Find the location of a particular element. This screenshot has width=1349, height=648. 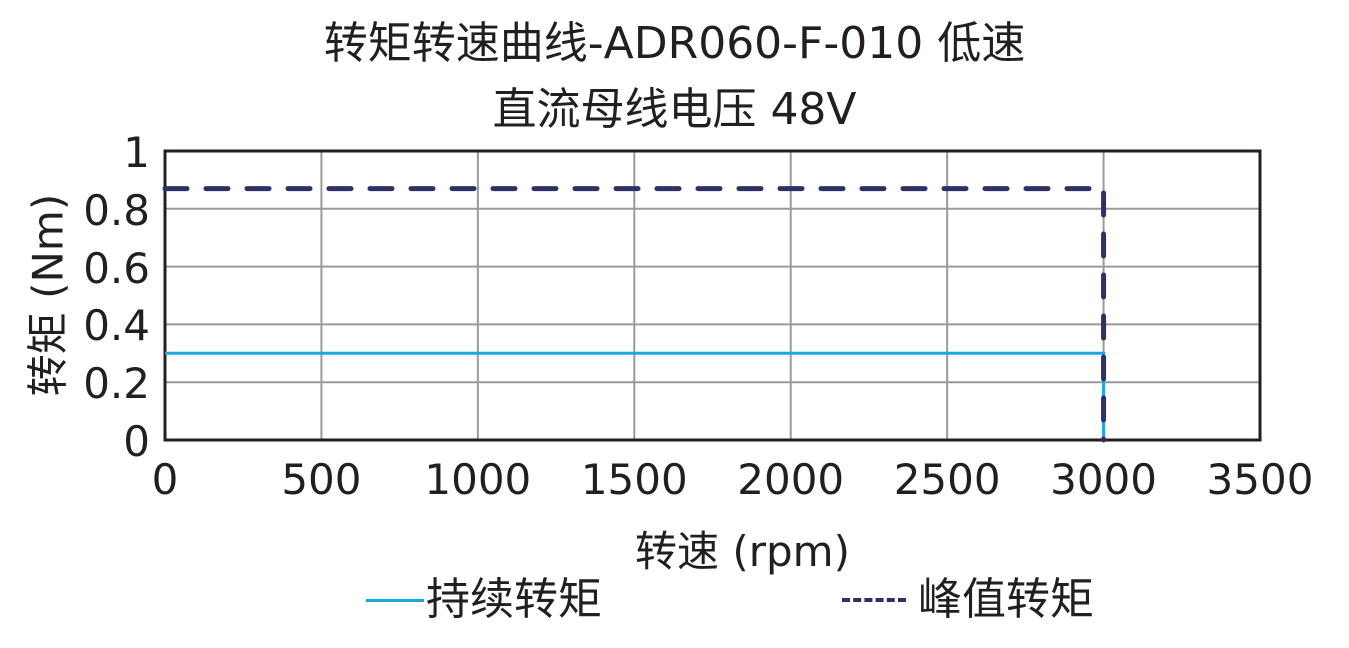

x-tick-label: 2500 is located at coordinates (947, 479).